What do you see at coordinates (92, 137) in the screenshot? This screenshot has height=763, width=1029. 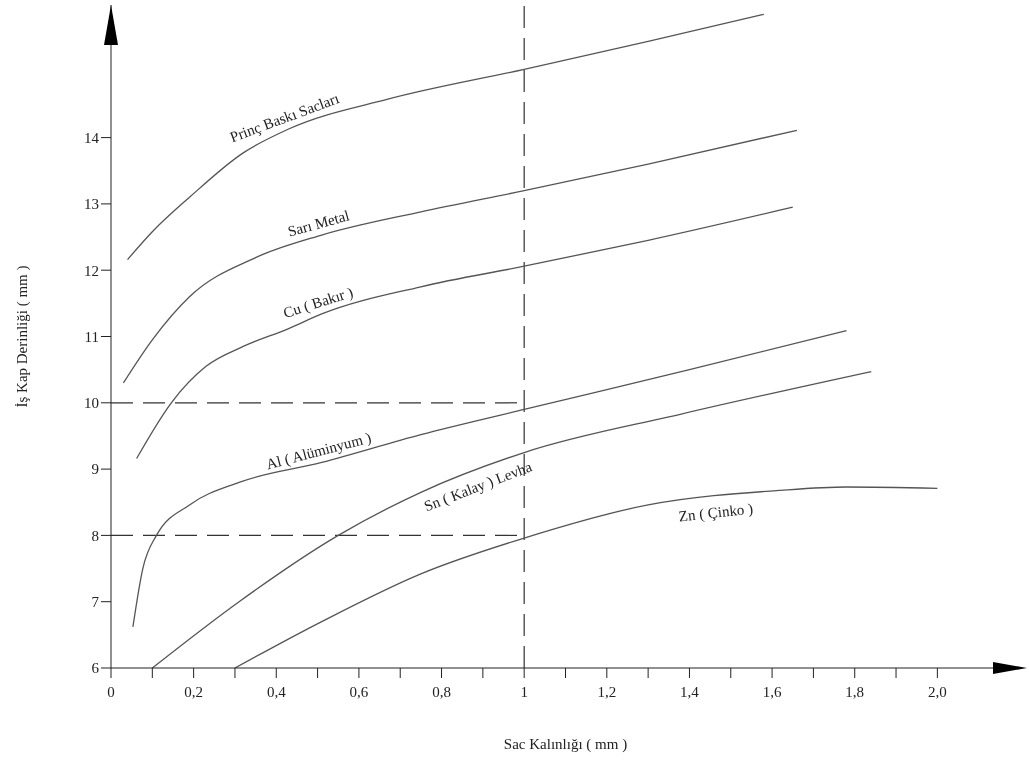 I see `y-tick-label: 14` at bounding box center [92, 137].